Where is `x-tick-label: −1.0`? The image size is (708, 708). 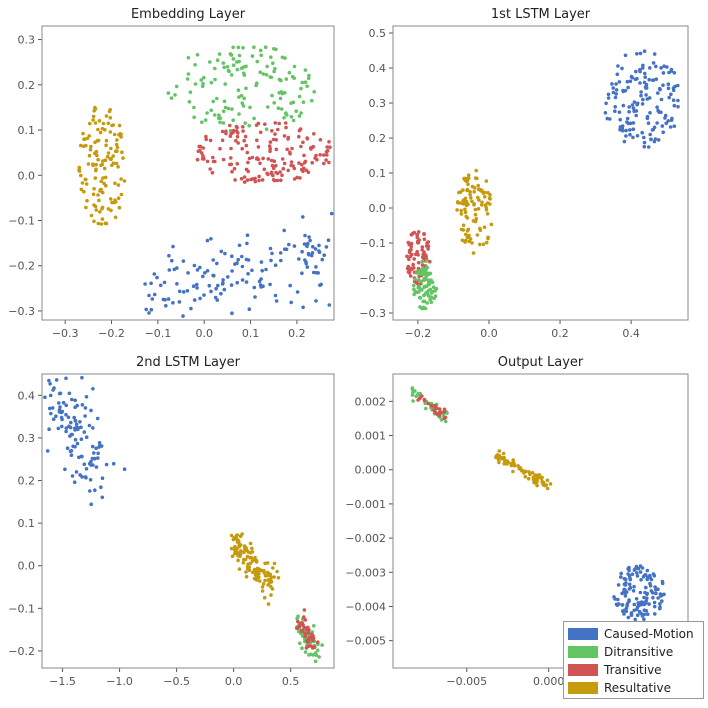
x-tick-label: −1.0 is located at coordinates (119, 681).